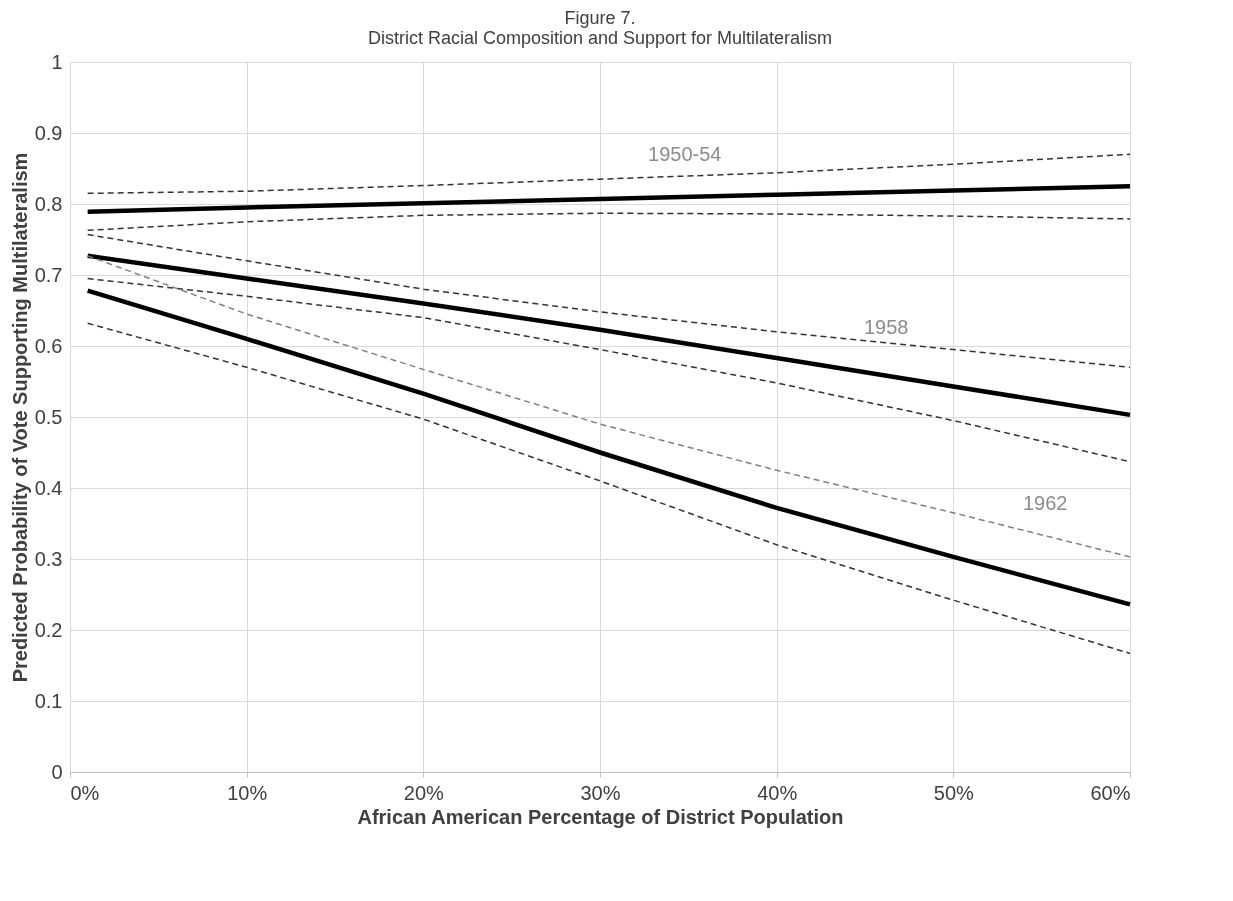  Describe the element at coordinates (19, 417) in the screenshot. I see `y-axis-title: Predicted Probability of Vote Supporting Multilateralism` at that location.